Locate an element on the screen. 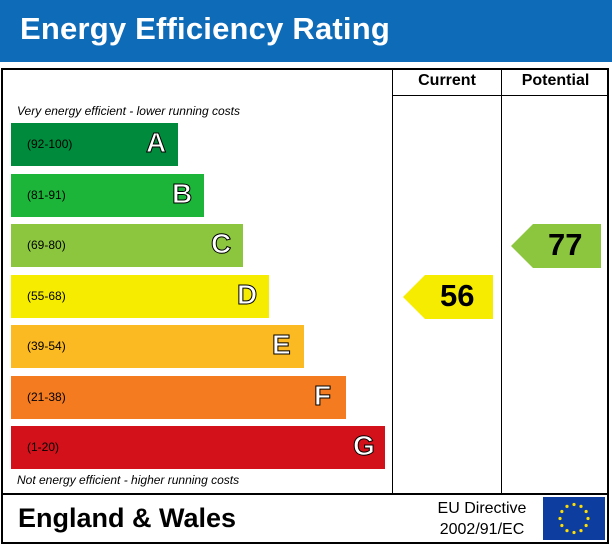 The image size is (612, 546). potential-rating-value: 77 is located at coordinates (565, 244).